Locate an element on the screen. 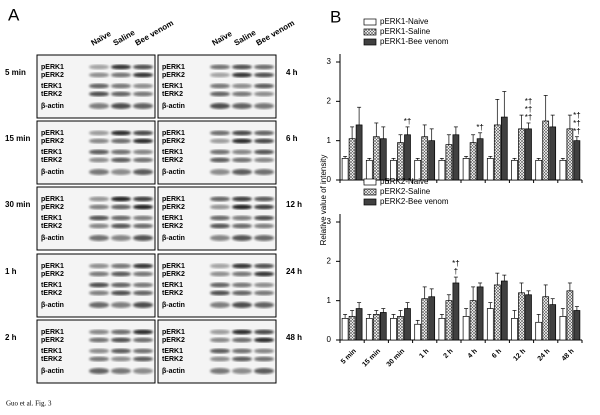 Image resolution: width=600 pixels, height=415 pixels. time-label: 30 min is located at coordinates (17, 204).